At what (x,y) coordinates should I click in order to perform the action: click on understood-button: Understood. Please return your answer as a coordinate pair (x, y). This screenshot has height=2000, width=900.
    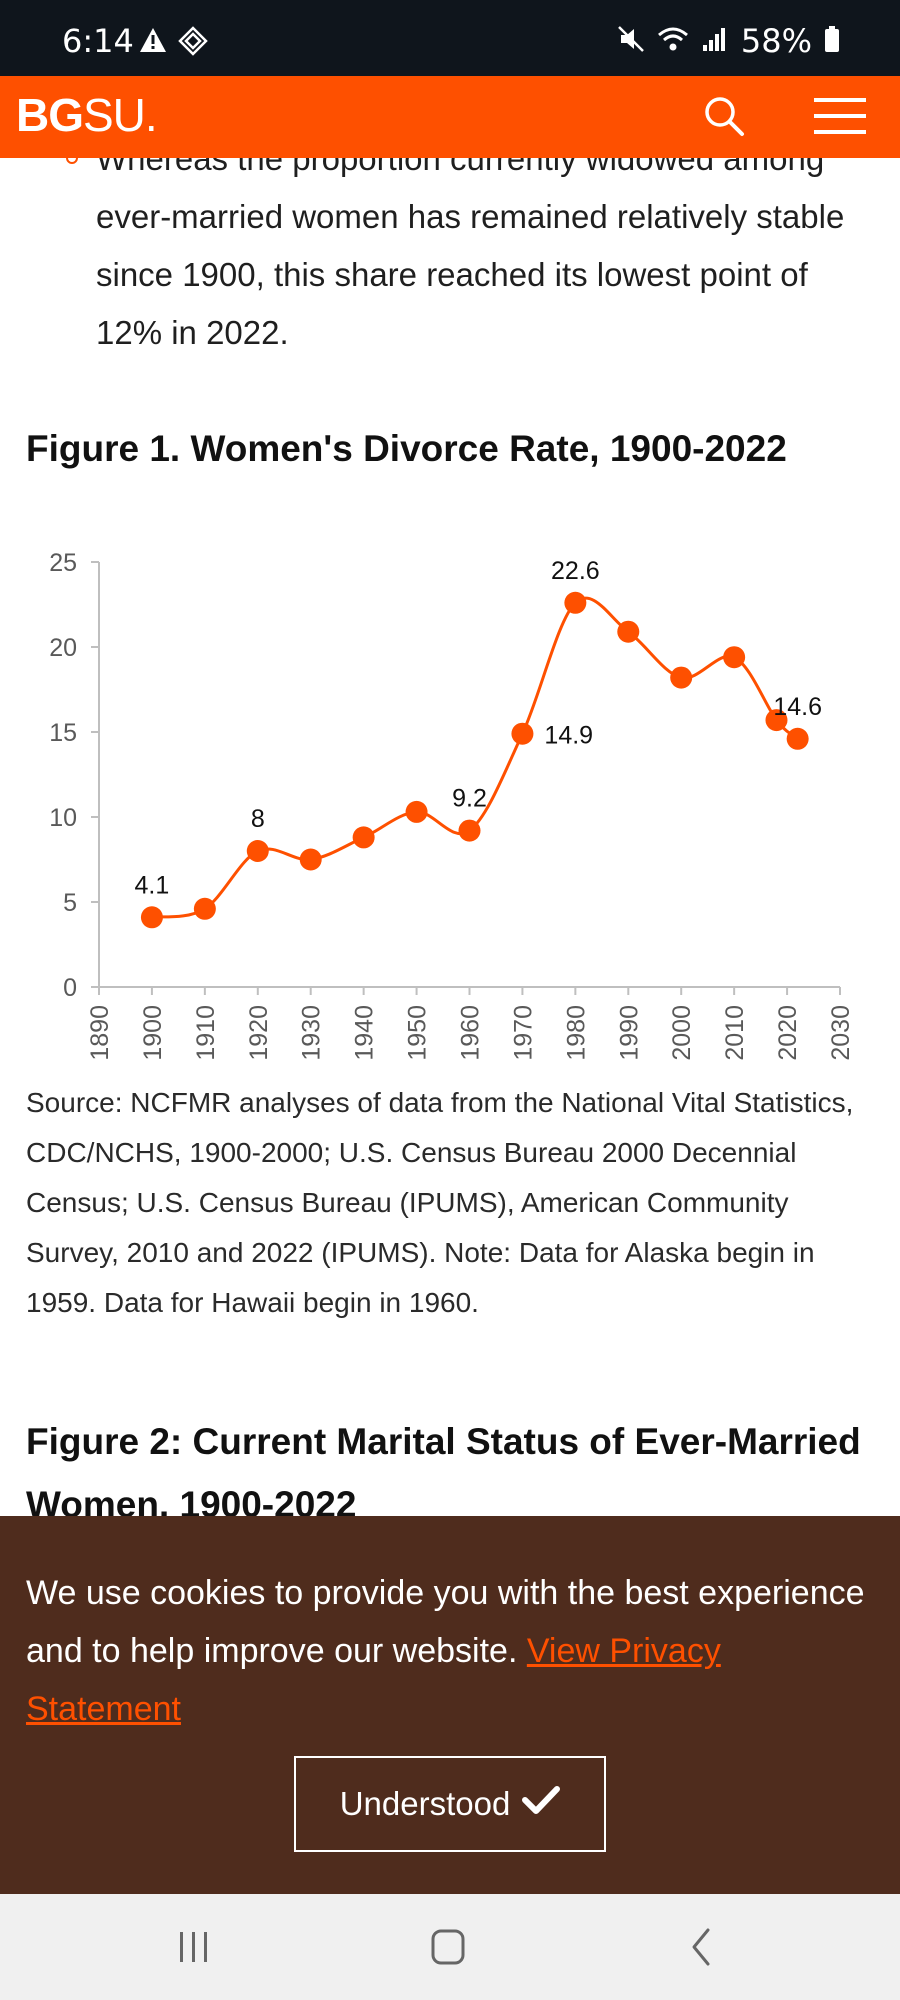
    Looking at the image, I should click on (450, 1804).